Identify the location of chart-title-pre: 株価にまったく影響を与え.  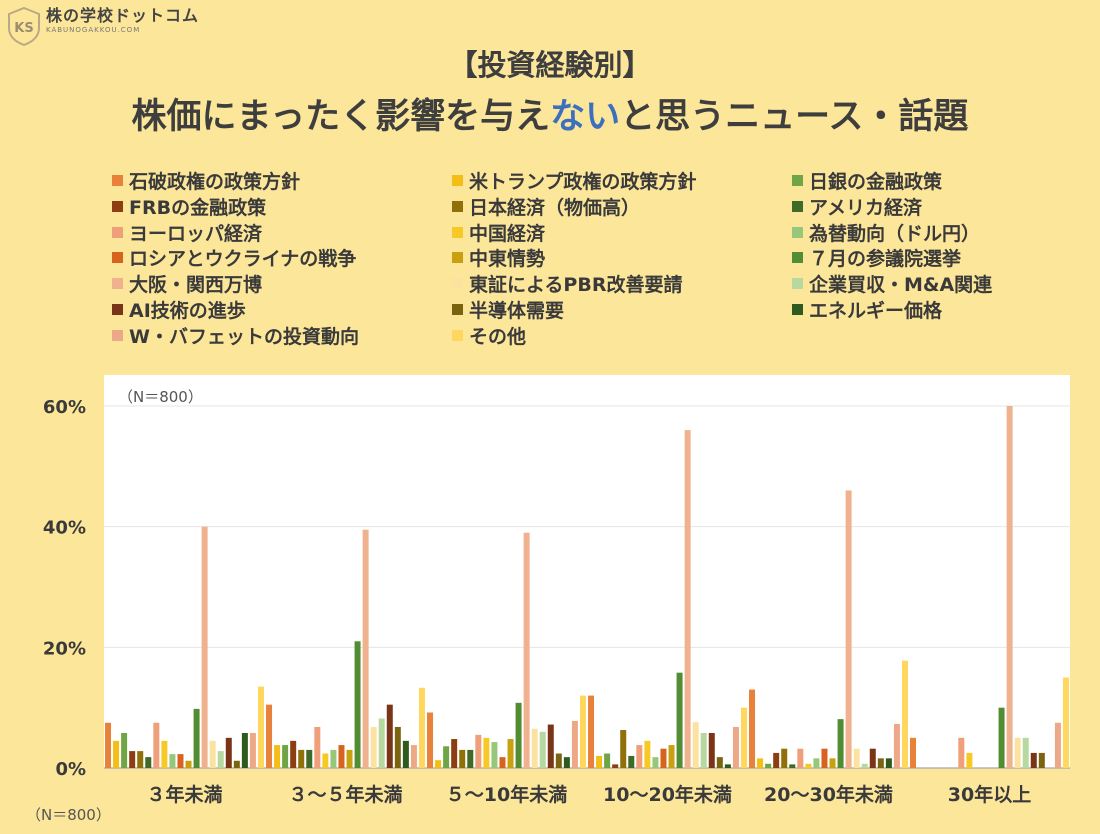
(341, 117).